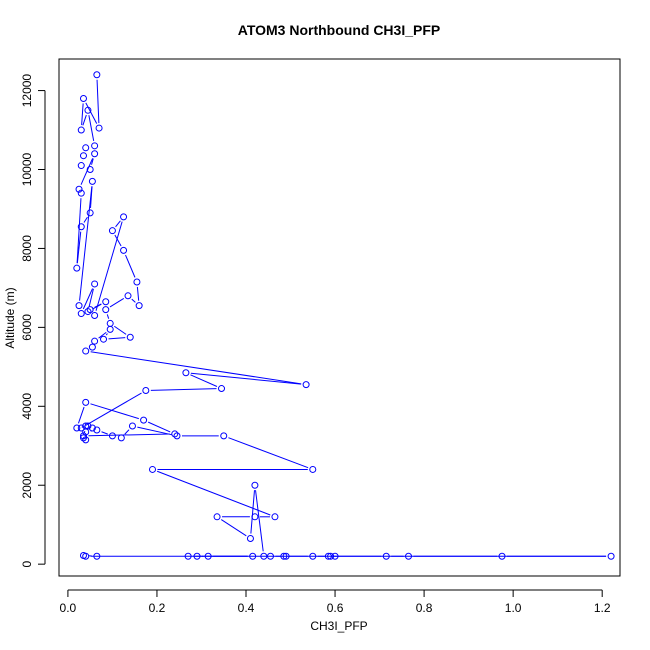  I want to click on x-tick-label: 1.2, so click(602, 608).